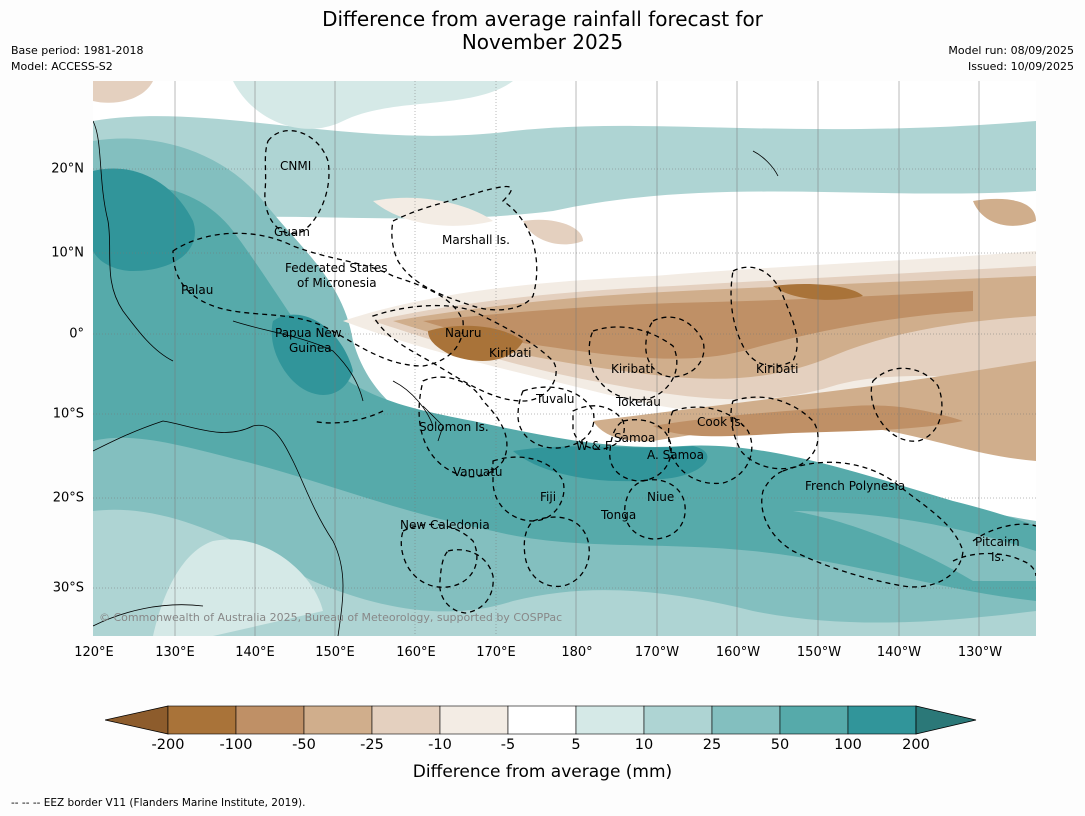 The width and height of the screenshot is (1085, 816). What do you see at coordinates (660, 497) in the screenshot?
I see `label-niue: Niue` at bounding box center [660, 497].